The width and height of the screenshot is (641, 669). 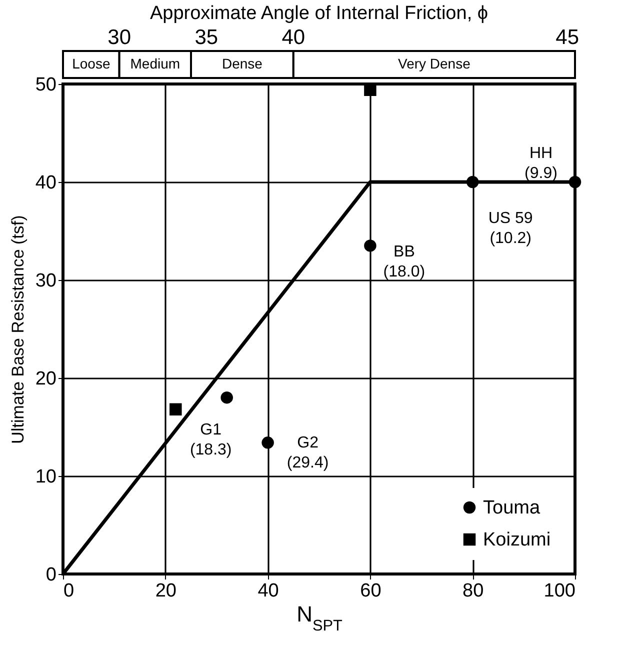 I want to click on x-tick-label: 20, so click(x=165, y=591).